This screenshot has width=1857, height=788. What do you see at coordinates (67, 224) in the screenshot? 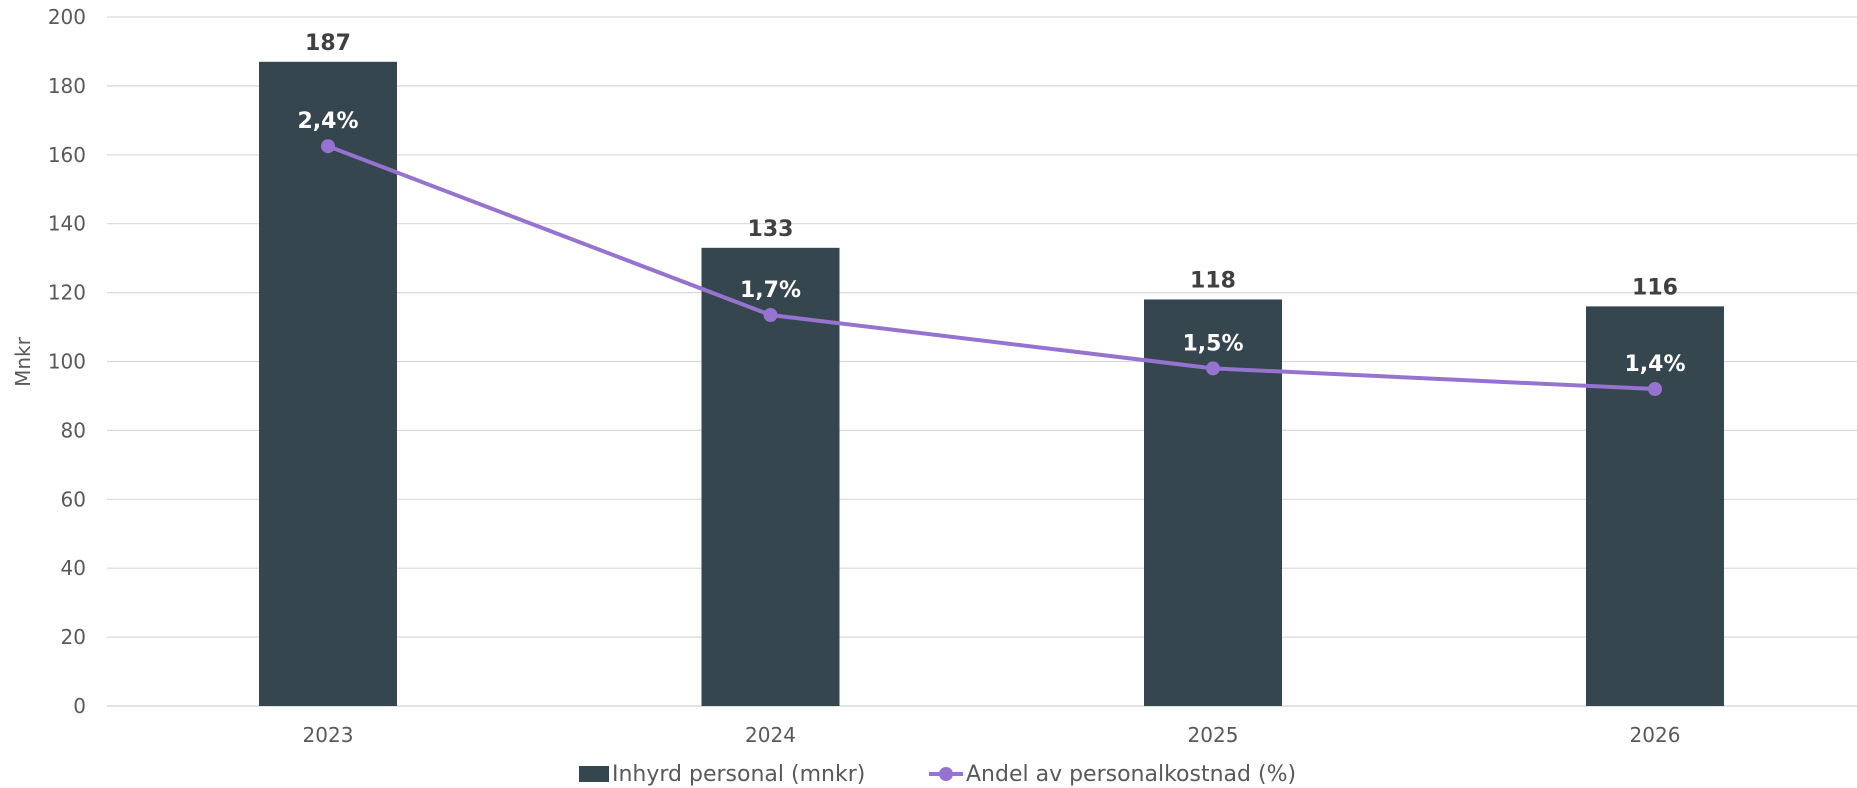
I see `y-tick-label: 140` at bounding box center [67, 224].